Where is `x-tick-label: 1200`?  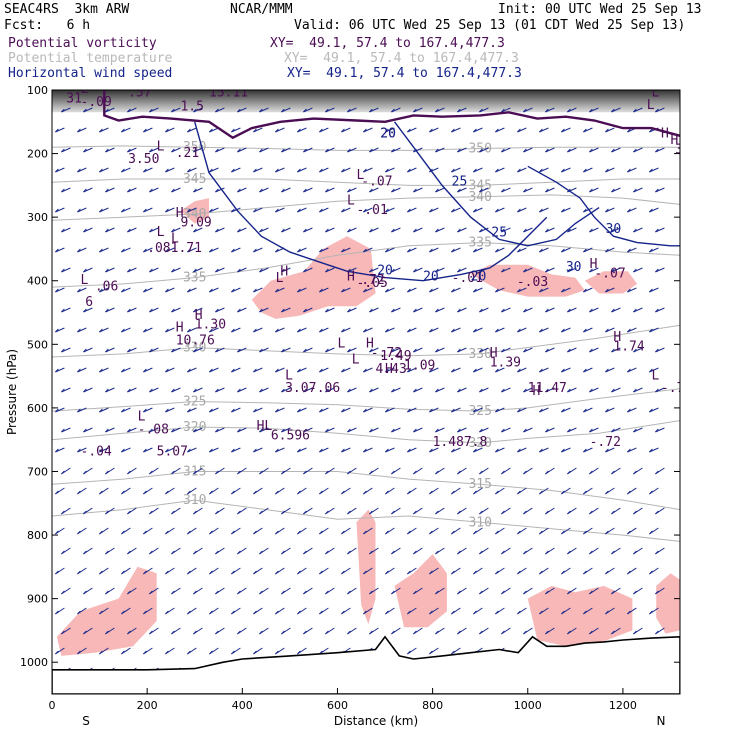 x-tick-label: 1200 is located at coordinates (623, 705).